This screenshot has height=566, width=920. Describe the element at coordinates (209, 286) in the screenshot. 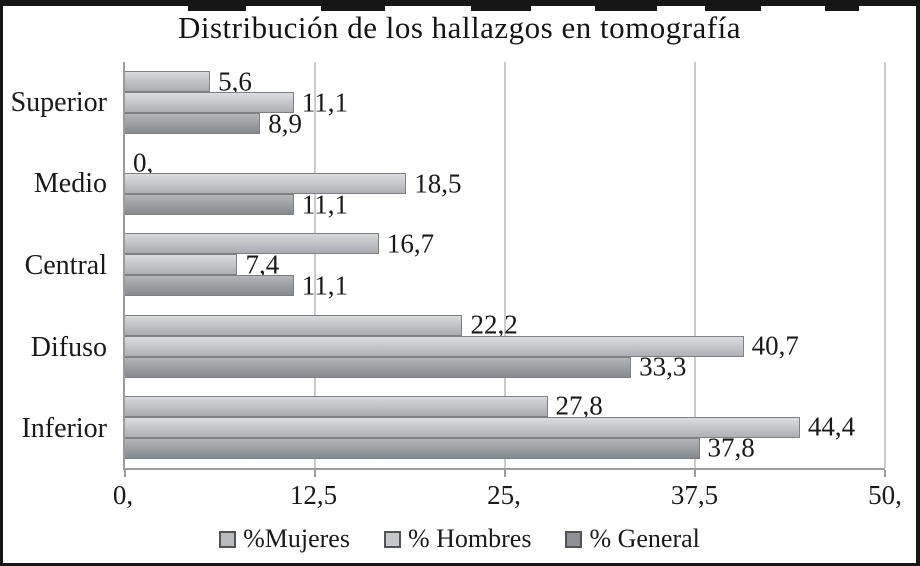

I see `bar-general-central` at that location.